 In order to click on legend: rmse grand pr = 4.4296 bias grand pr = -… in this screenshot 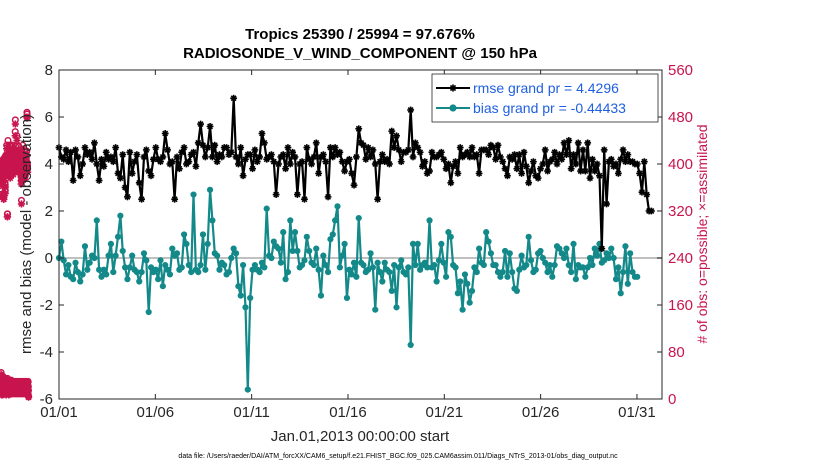, I will do `click(545, 98)`.